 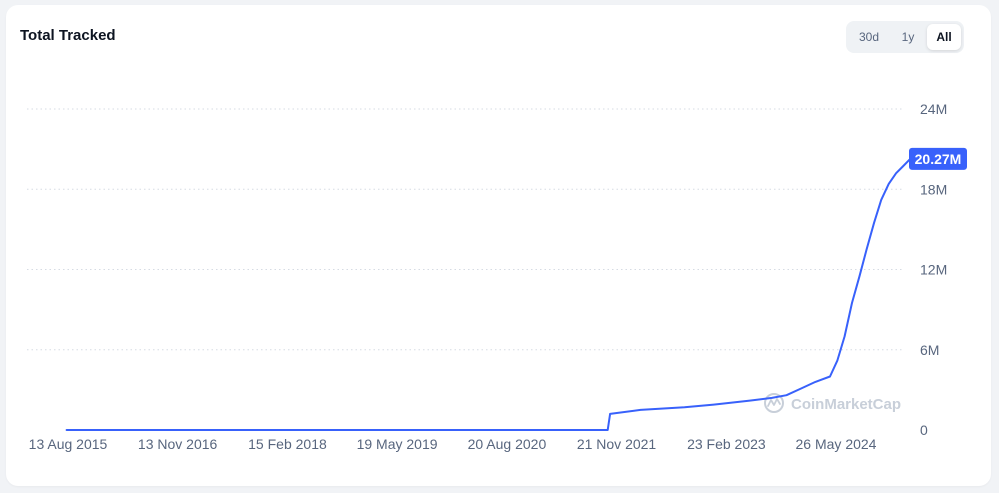 What do you see at coordinates (178, 444) in the screenshot?
I see `x-tick-label: 13 Nov 2016` at bounding box center [178, 444].